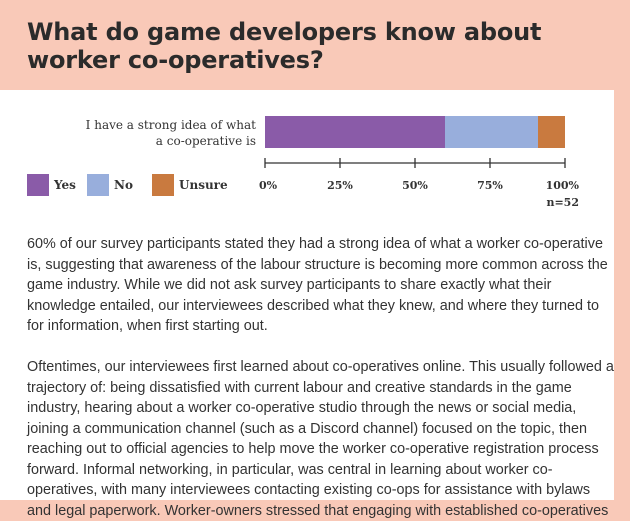  Describe the element at coordinates (551, 132) in the screenshot. I see `bar-segment-unsure` at that location.